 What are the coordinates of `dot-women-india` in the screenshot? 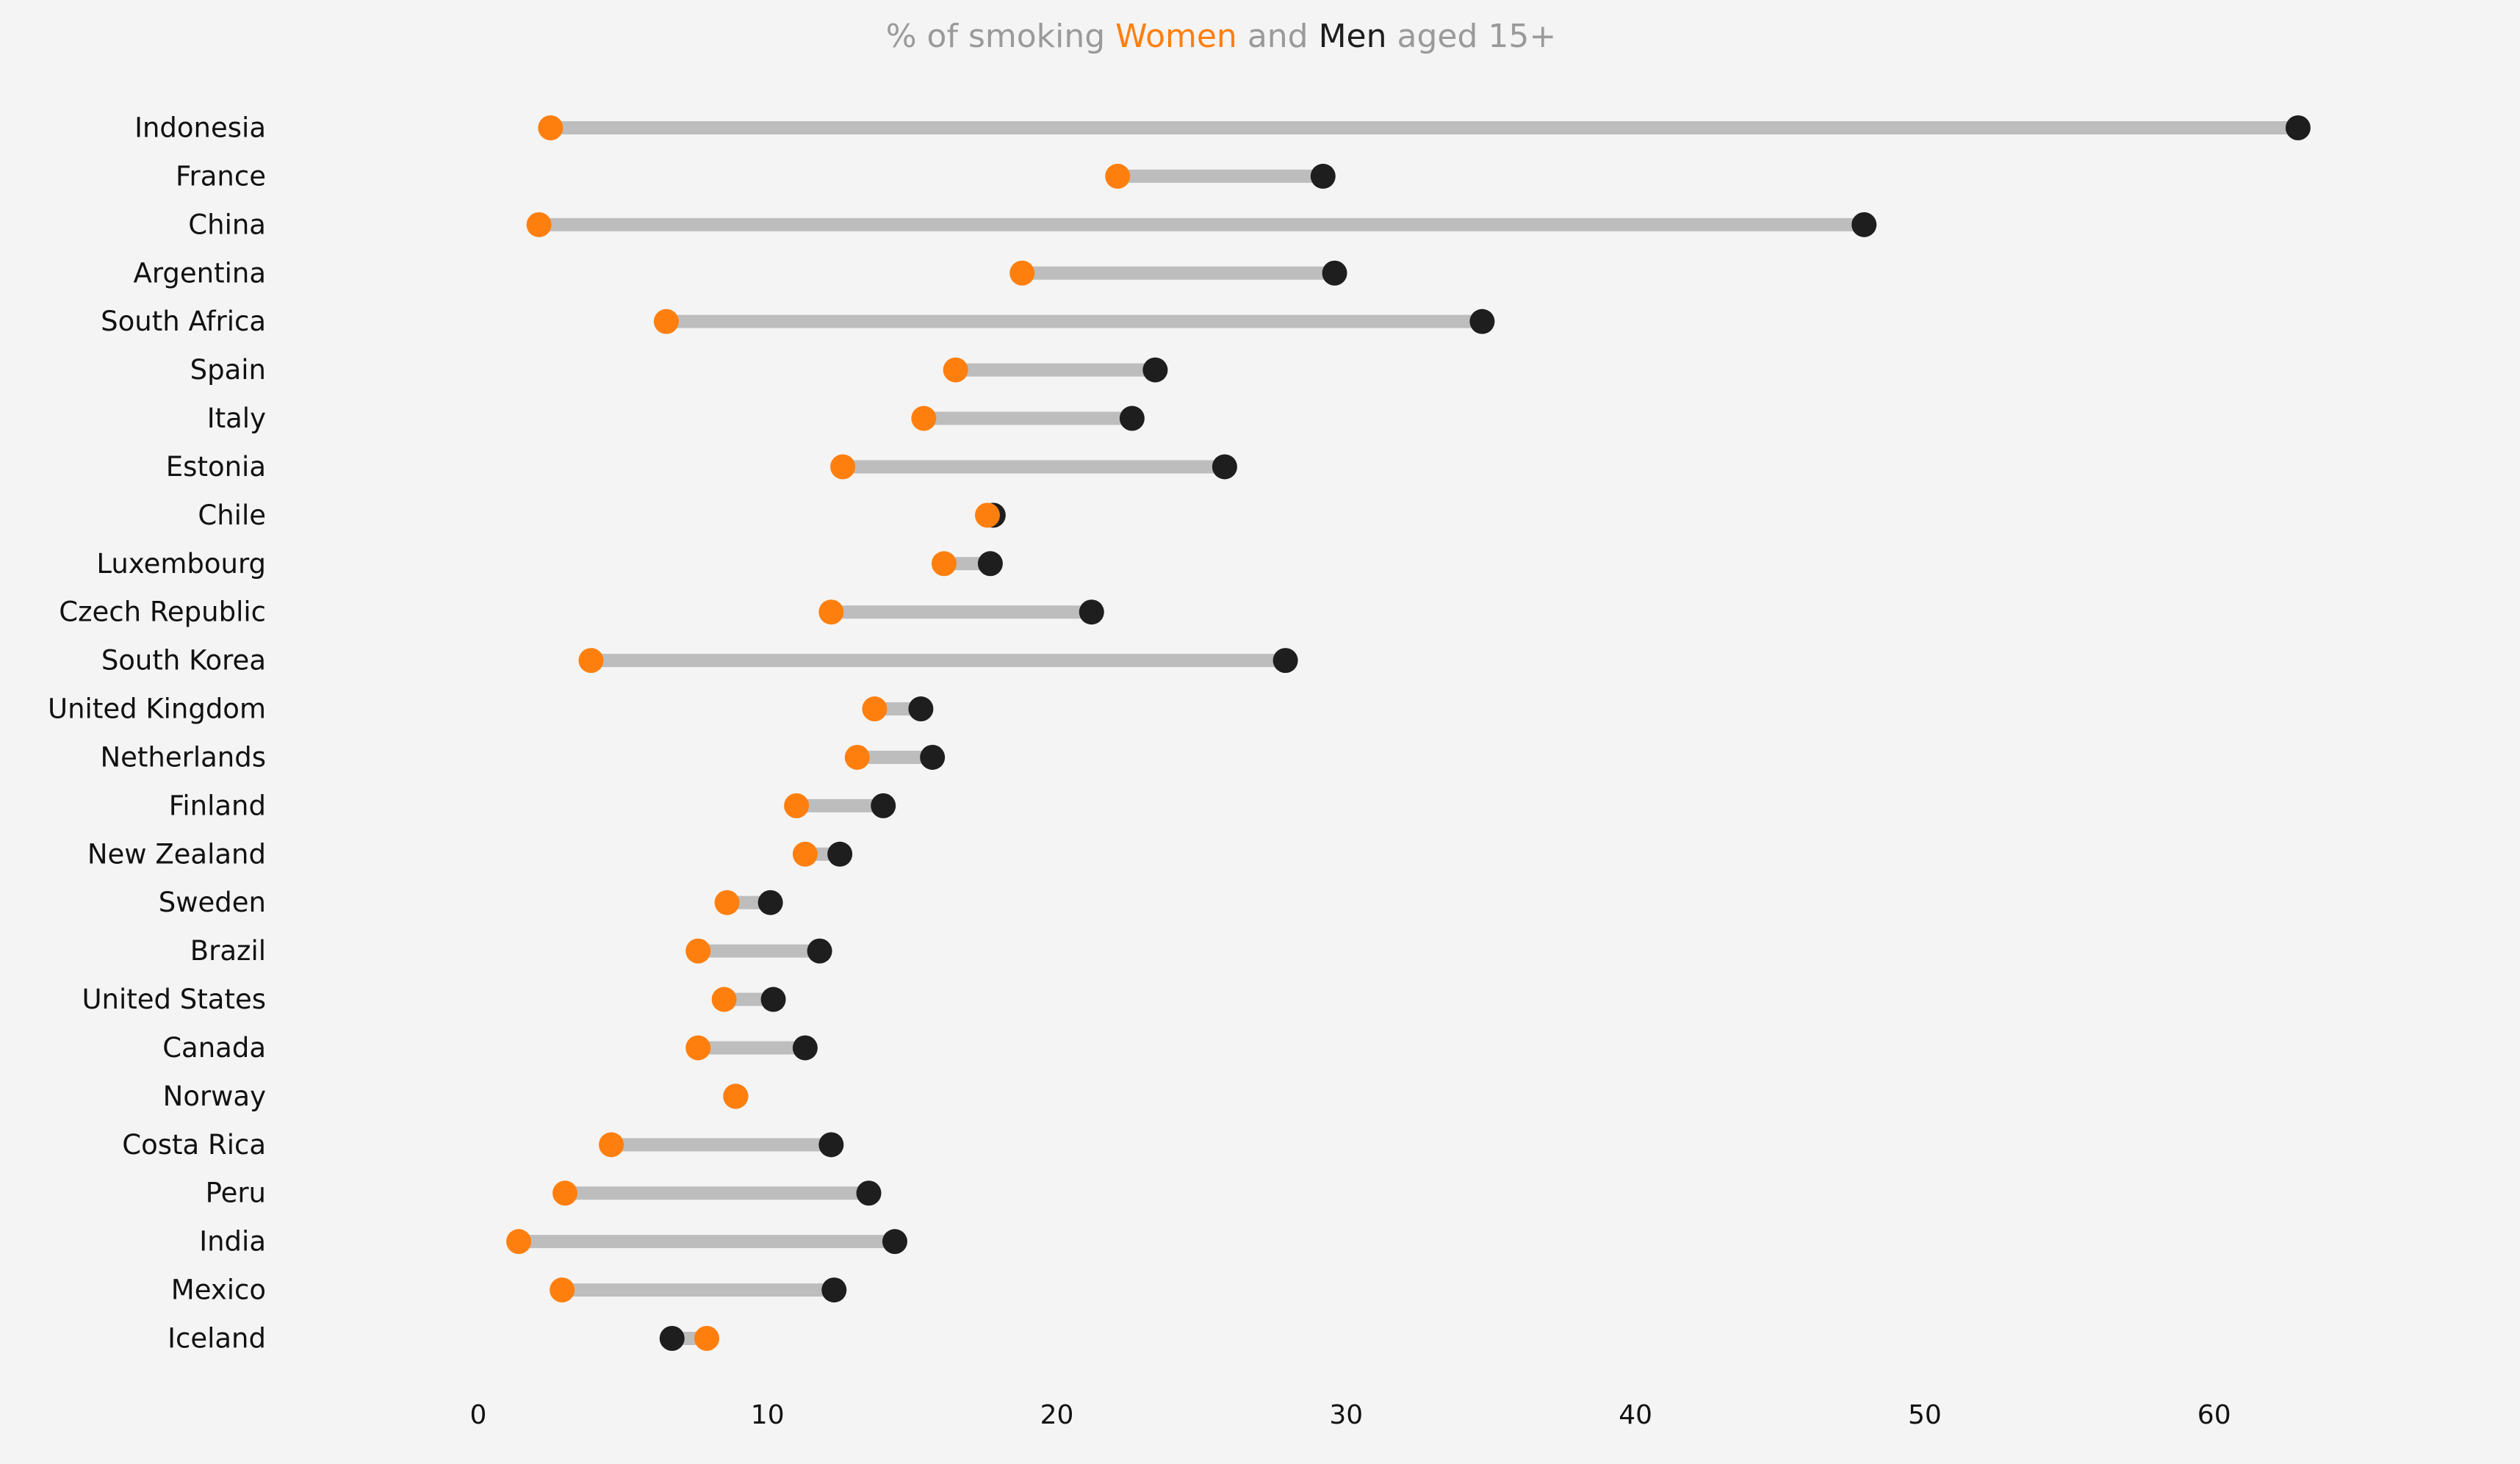 It's located at (519, 1242).